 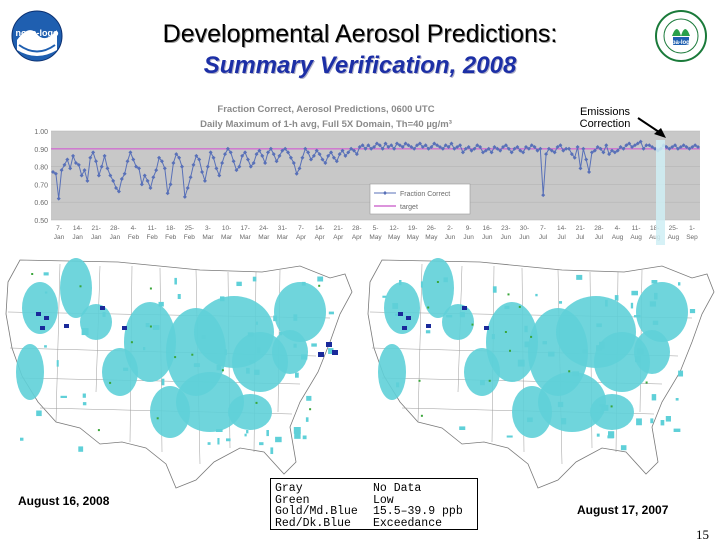 What do you see at coordinates (338, 228) in the screenshot?
I see `x-tick-label: 21-` at bounding box center [338, 228].